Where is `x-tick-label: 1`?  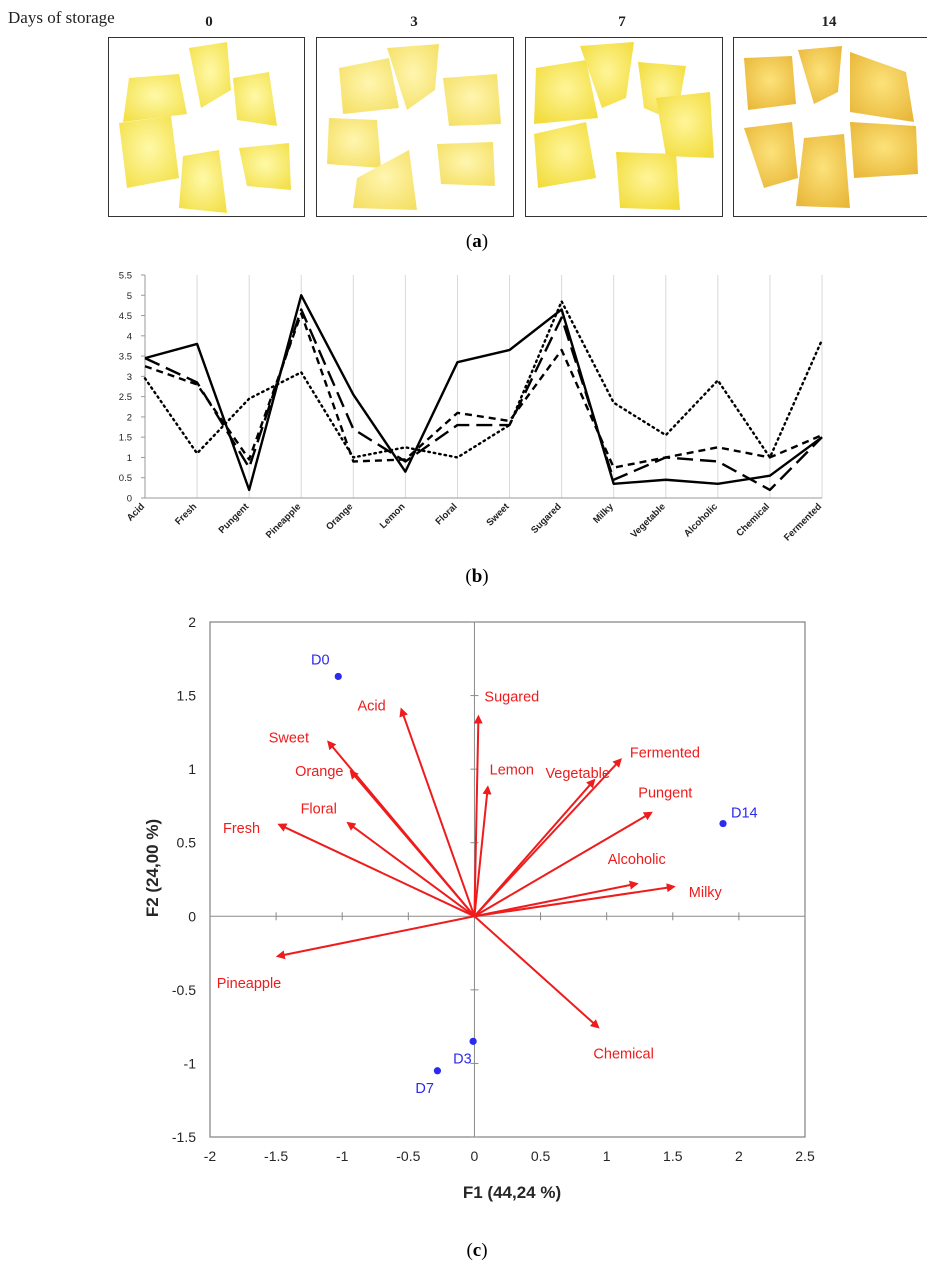 x-tick-label: 1 is located at coordinates (607, 1156).